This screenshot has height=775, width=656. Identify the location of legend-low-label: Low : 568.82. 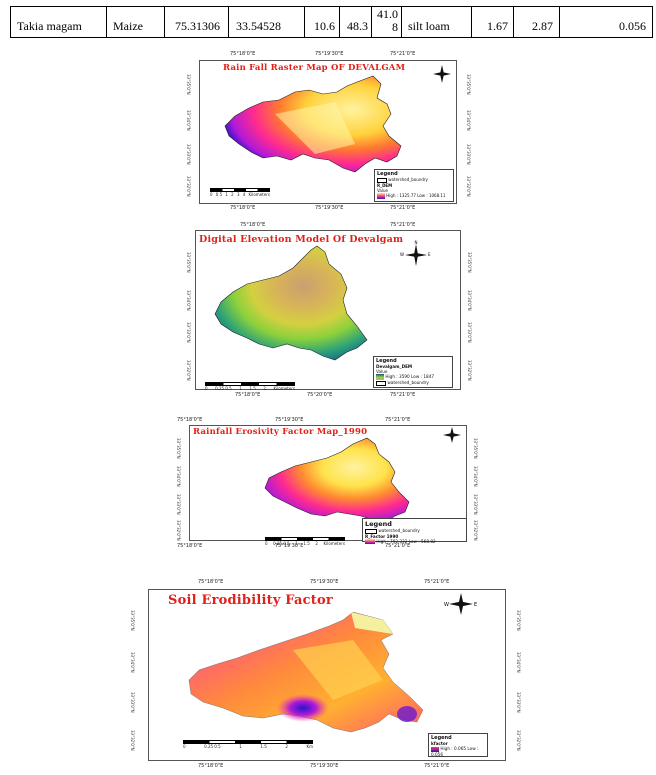
(422, 541).